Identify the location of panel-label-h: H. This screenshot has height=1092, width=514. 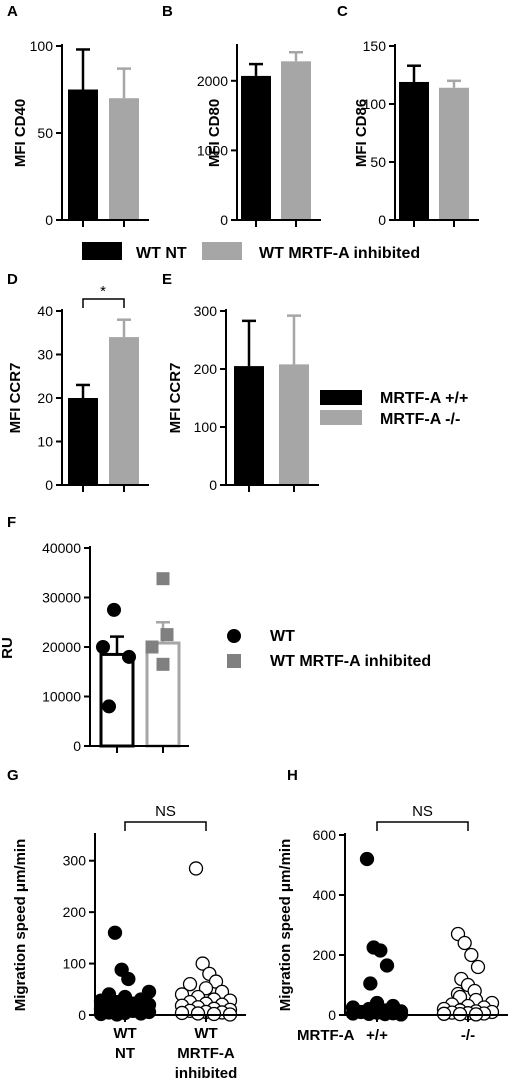
(292, 775).